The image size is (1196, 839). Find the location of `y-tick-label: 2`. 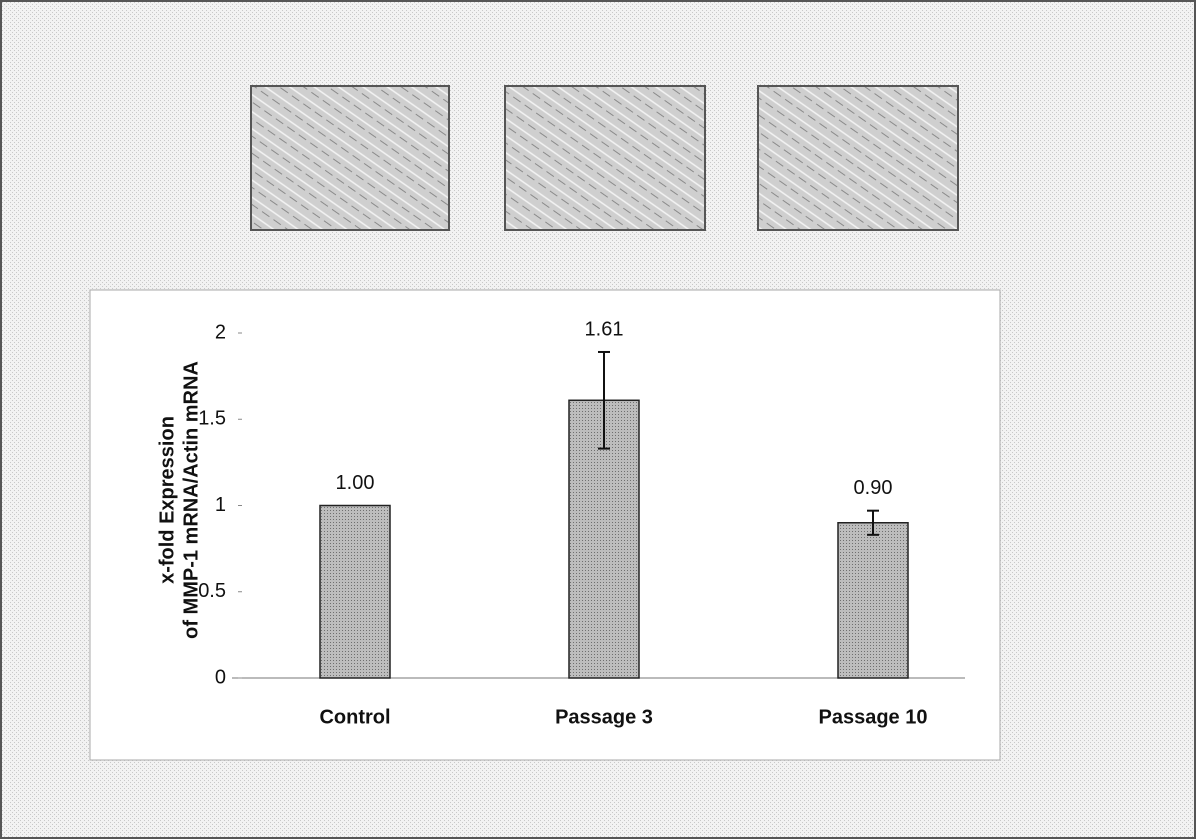

y-tick-label: 2 is located at coordinates (220, 332).